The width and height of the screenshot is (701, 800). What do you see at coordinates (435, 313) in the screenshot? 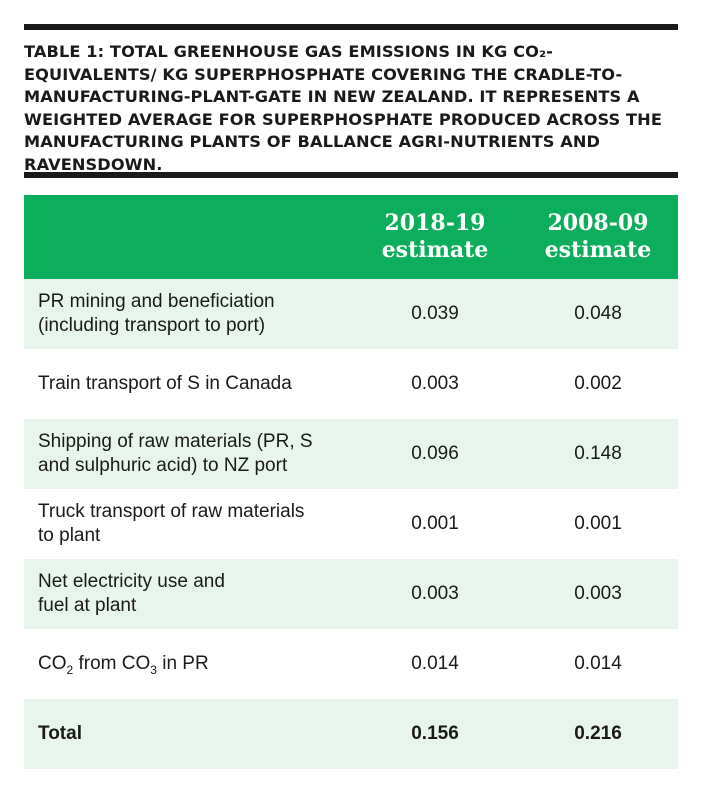
I see `value-2018-19: 0.039` at bounding box center [435, 313].